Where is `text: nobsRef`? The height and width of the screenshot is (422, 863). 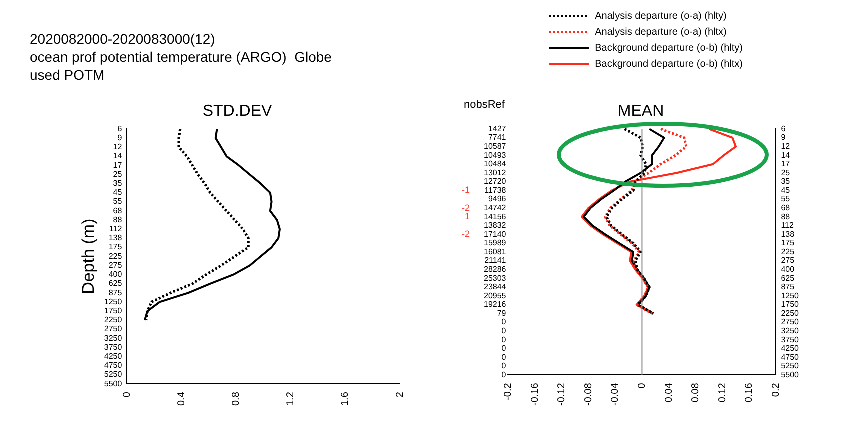
text: nobsRef is located at coordinates (485, 105).